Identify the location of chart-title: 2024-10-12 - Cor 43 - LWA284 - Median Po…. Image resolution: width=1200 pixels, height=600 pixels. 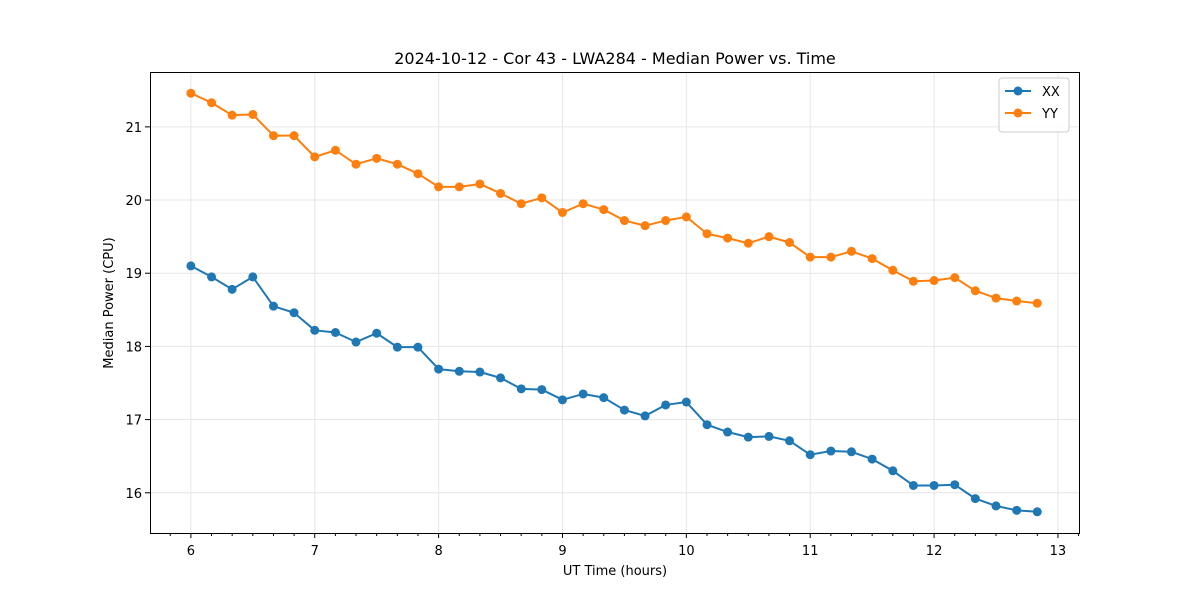
(615, 58).